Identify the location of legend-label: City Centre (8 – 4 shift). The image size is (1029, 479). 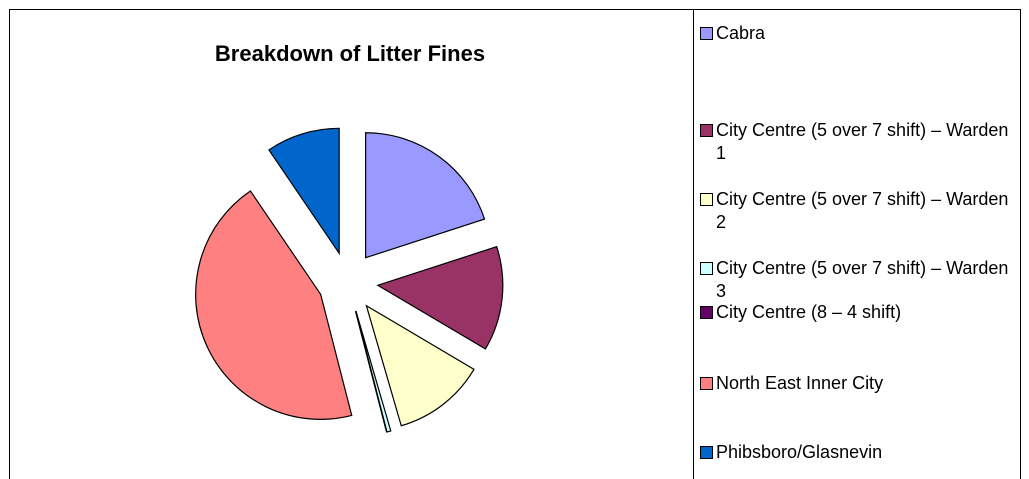
(809, 312).